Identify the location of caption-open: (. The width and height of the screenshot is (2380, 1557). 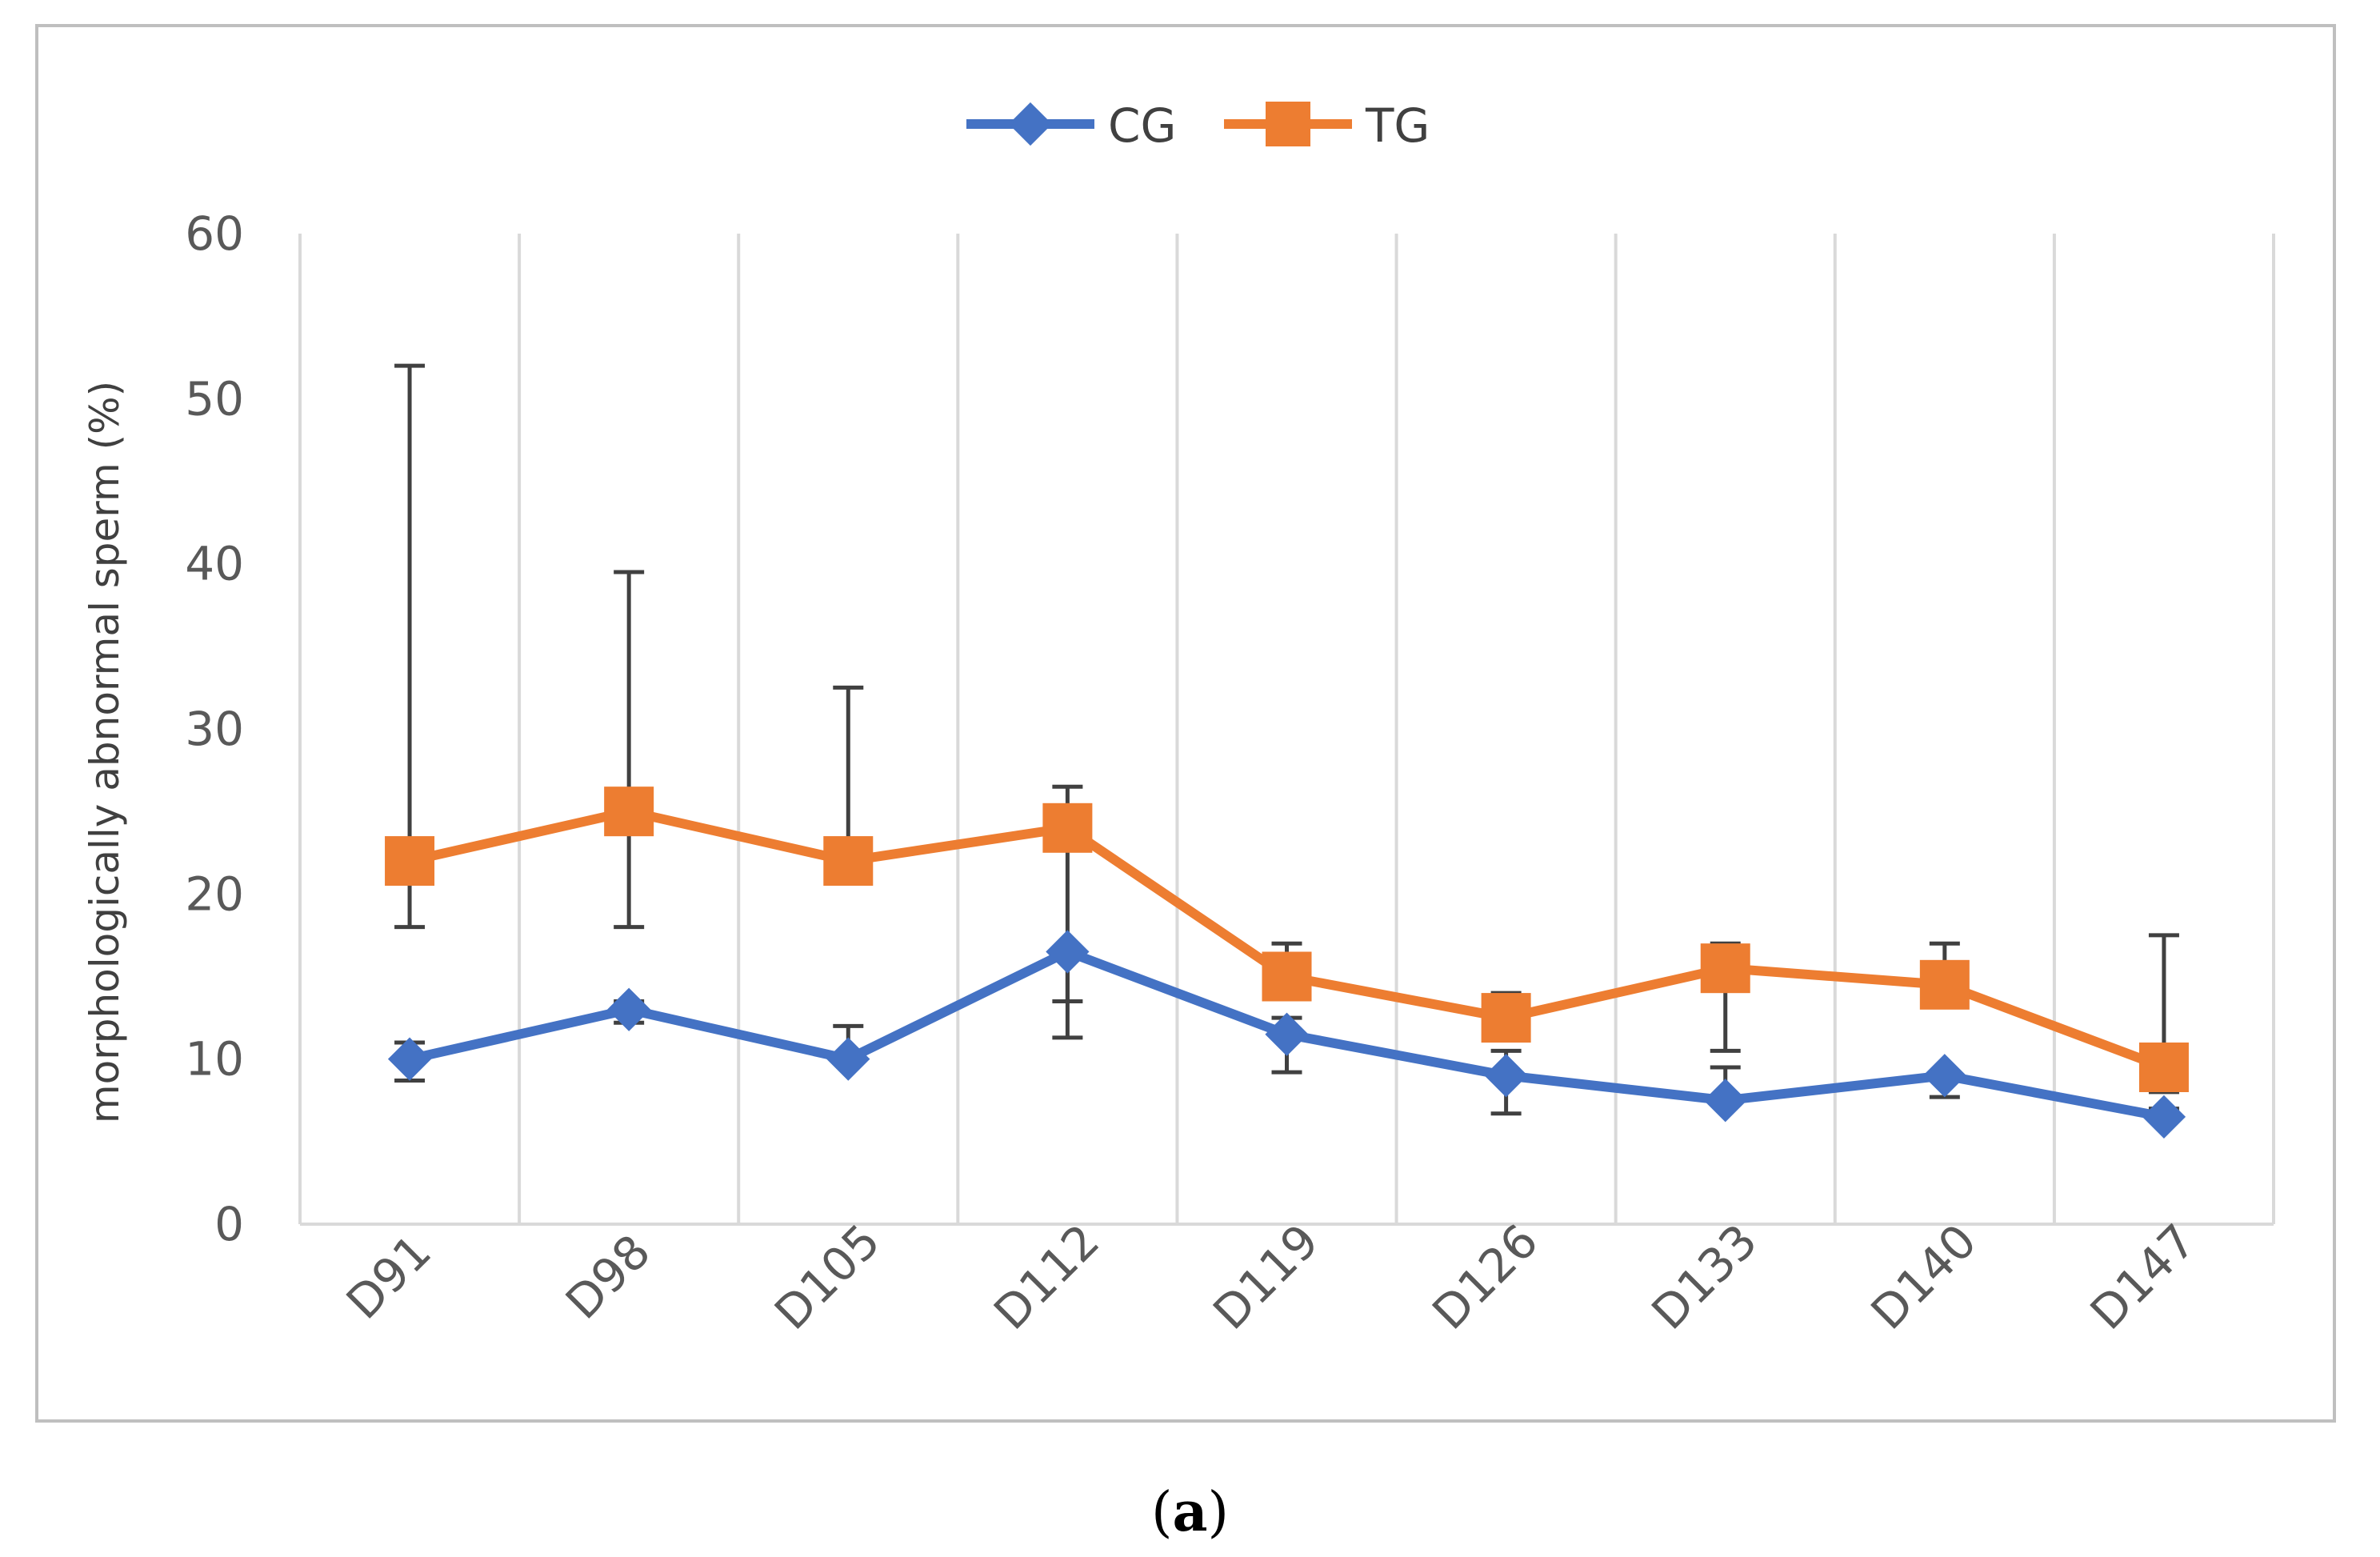
(1161, 1512).